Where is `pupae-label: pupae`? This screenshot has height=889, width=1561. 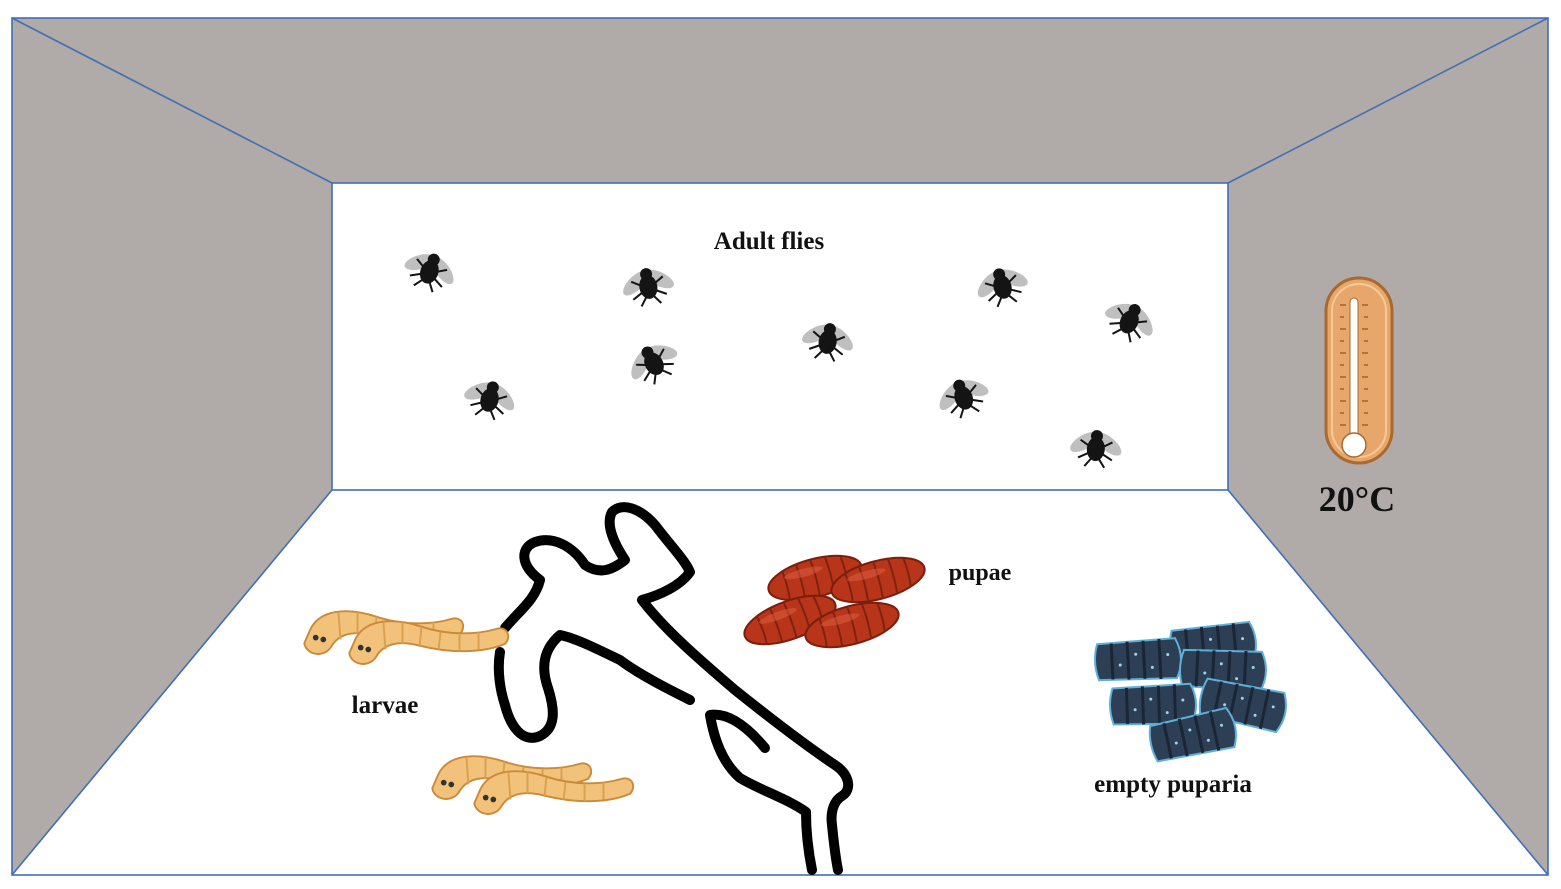 pupae-label: pupae is located at coordinates (980, 573).